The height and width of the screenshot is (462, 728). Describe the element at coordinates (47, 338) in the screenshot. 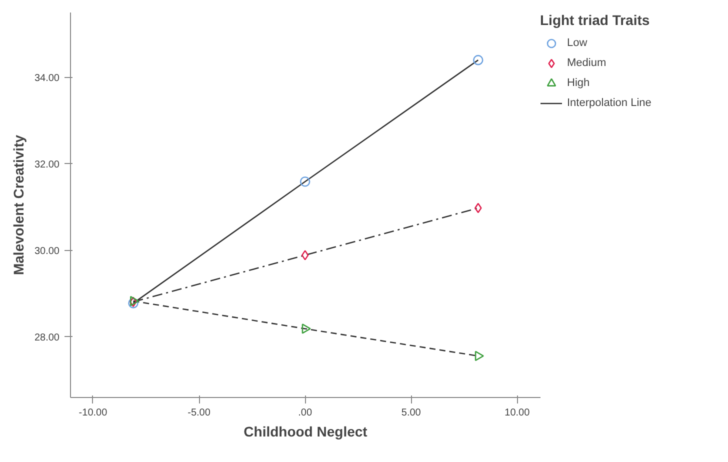

I see `y-tick-label: 28.00` at that location.